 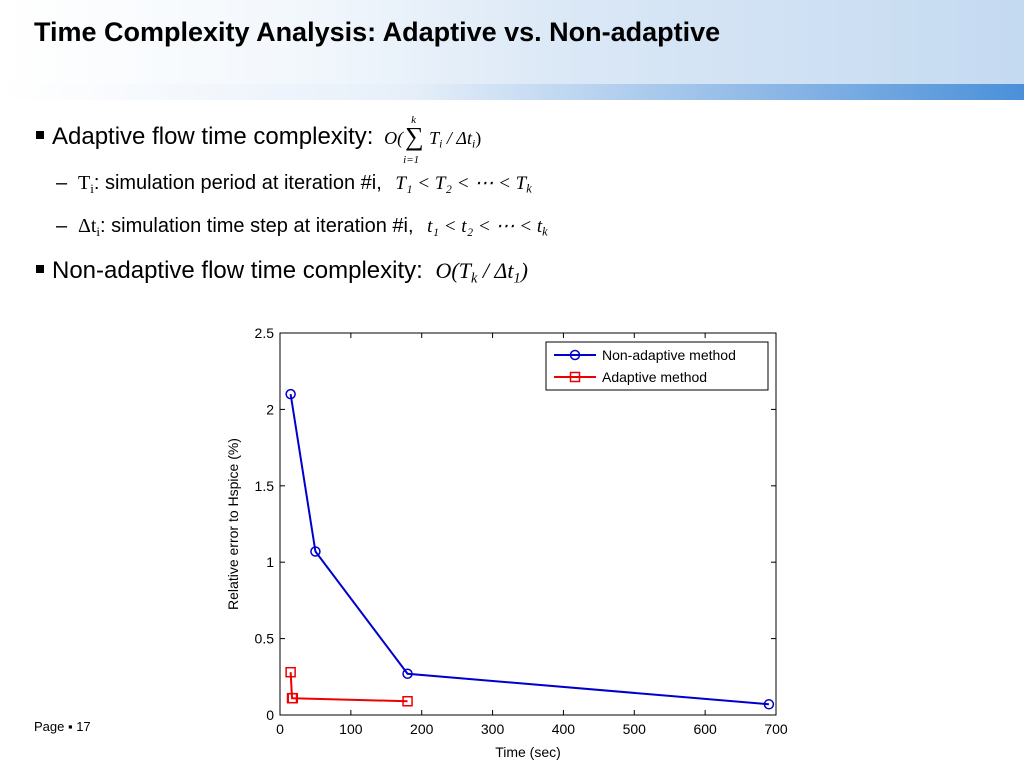 I want to click on x-tick-label: 300, so click(x=493, y=729).